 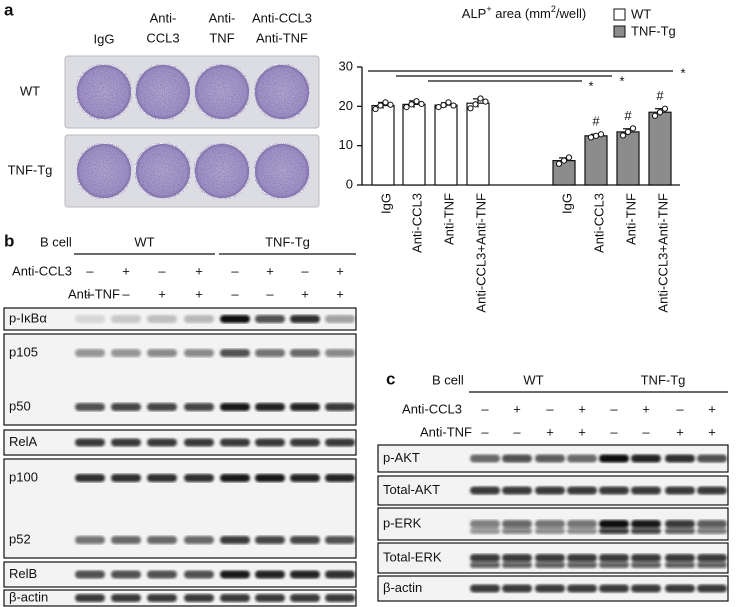 What do you see at coordinates (596, 160) in the screenshot?
I see `bar` at bounding box center [596, 160].